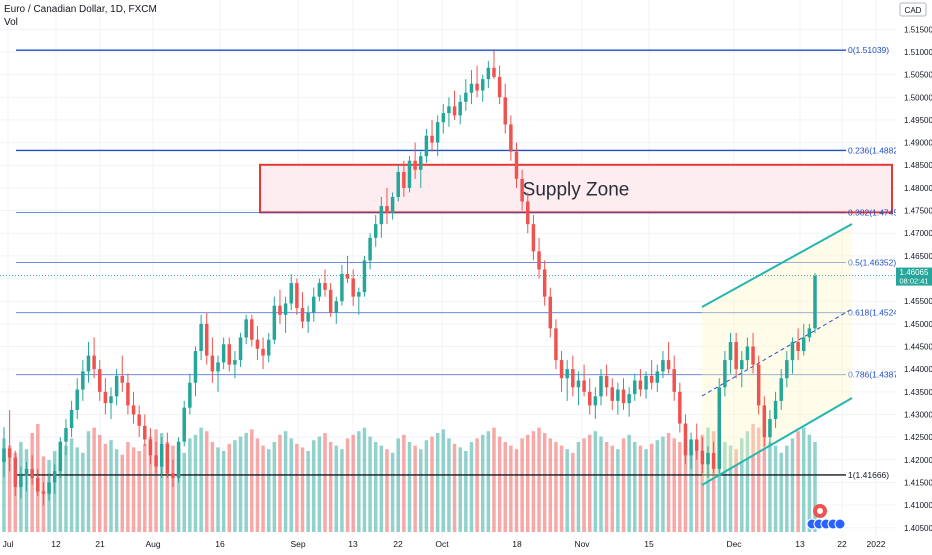 The image size is (932, 555). I want to click on fib-label: 0.786(1.43878), so click(877, 375).